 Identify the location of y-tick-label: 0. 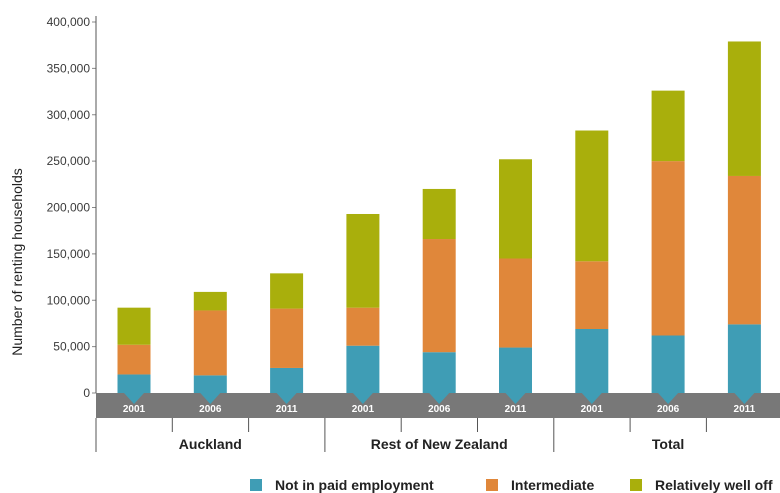
(86, 393).